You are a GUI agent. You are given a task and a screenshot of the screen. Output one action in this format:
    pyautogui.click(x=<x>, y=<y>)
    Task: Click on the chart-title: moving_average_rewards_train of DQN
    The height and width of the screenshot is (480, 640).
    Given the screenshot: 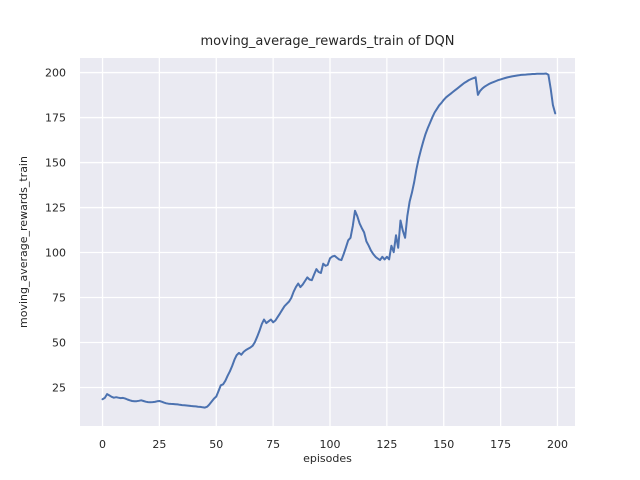 What is the action you would take?
    pyautogui.click(x=328, y=41)
    